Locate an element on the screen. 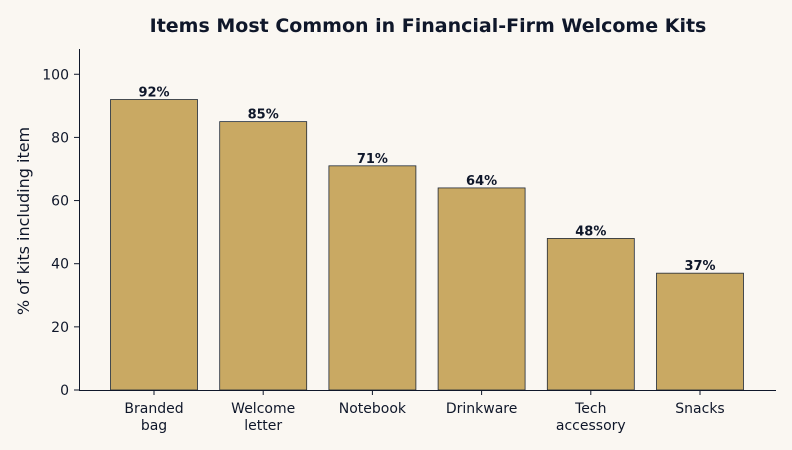 The width and height of the screenshot is (792, 450). x-tick-label: Branded bag is located at coordinates (153, 417).